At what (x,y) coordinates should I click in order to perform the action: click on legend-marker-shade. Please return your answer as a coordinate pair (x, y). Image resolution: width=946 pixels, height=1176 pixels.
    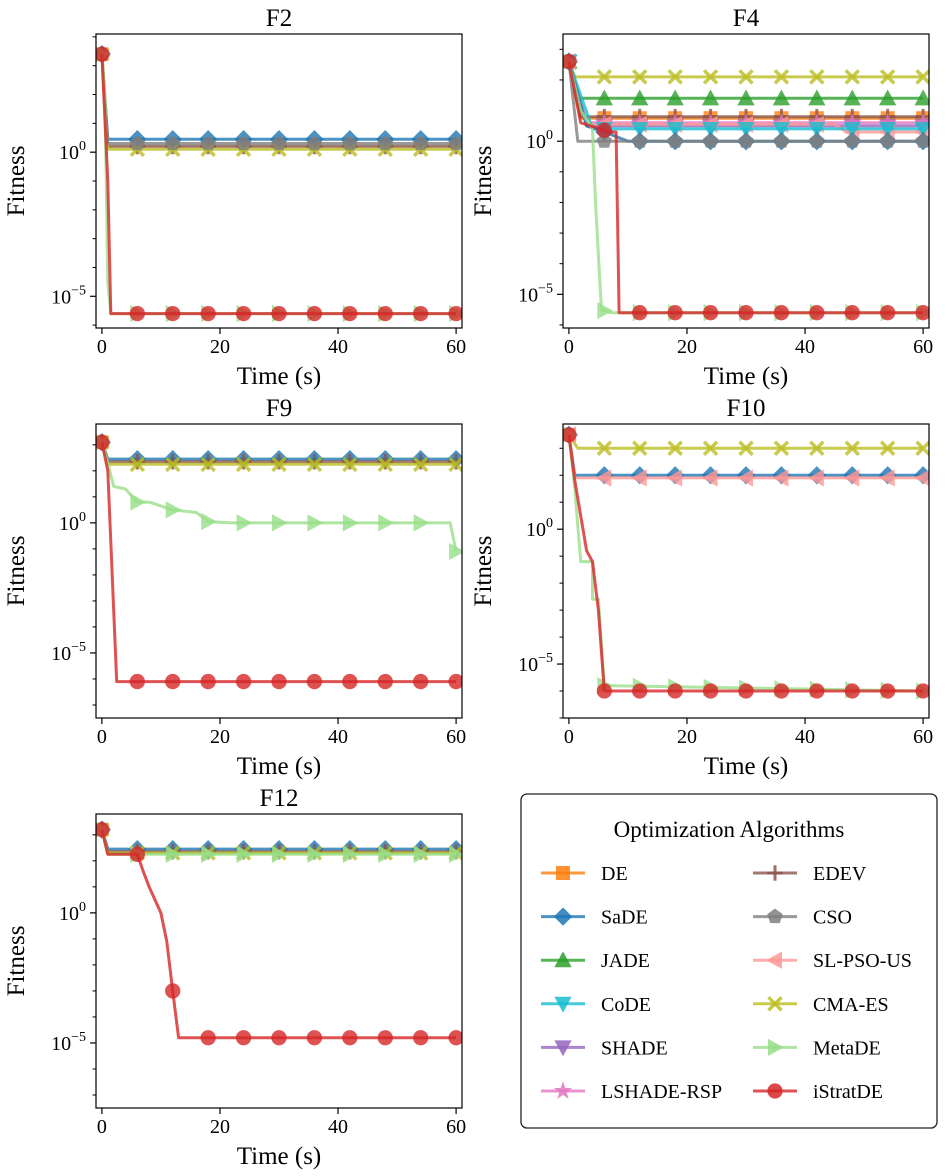
    Looking at the image, I should click on (563, 1048).